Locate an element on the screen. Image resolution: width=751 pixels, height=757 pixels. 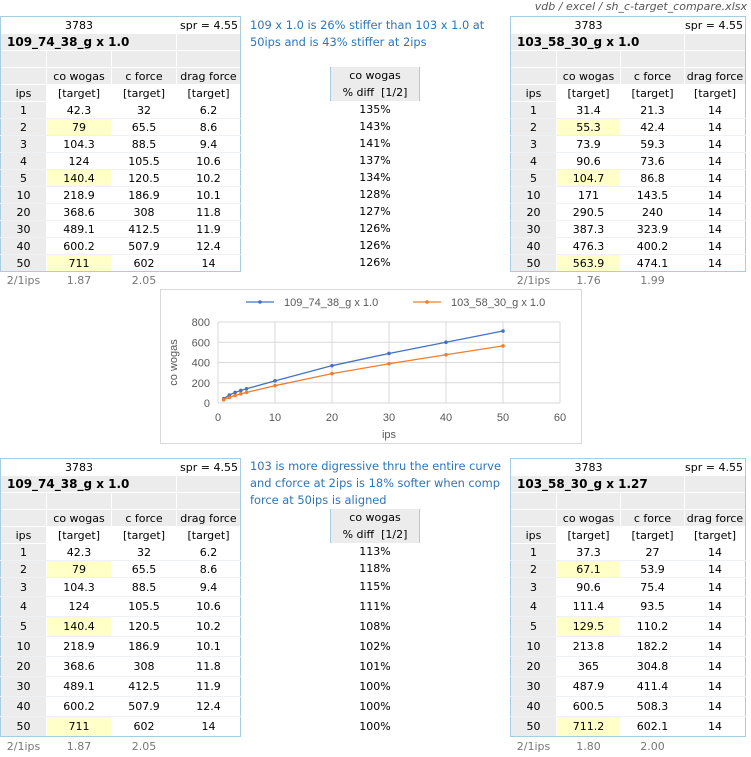
co-wogas-cell: 73.9 is located at coordinates (588, 144).